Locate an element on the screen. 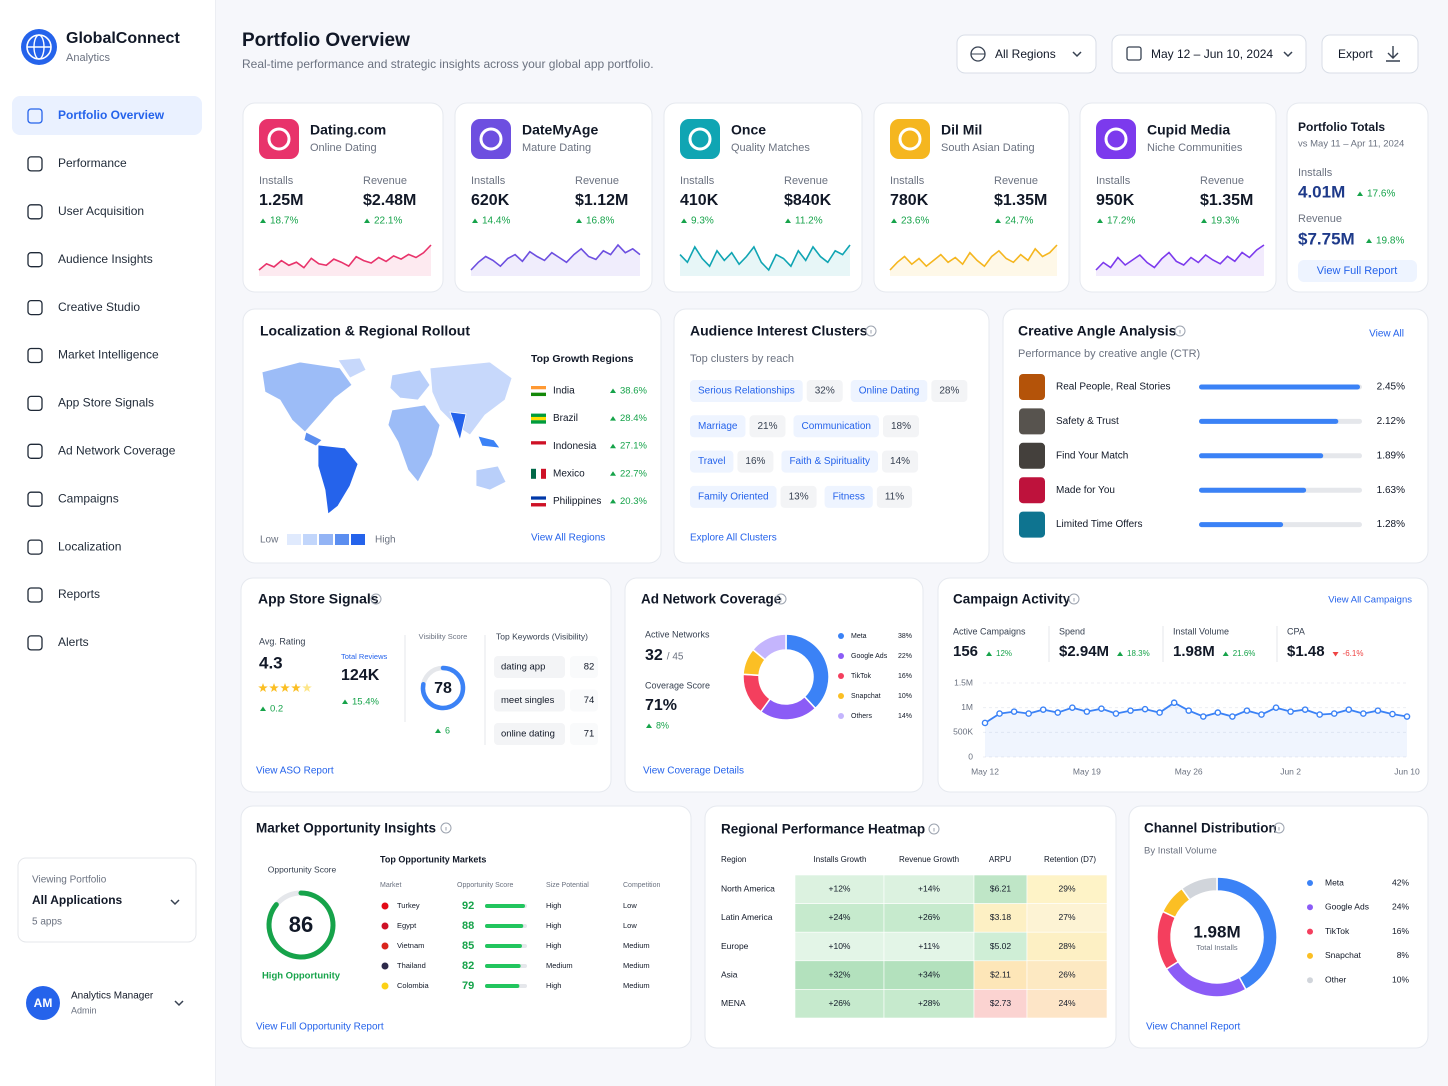 The width and height of the screenshot is (1448, 1086). link: Explore All Clusters is located at coordinates (733, 538).